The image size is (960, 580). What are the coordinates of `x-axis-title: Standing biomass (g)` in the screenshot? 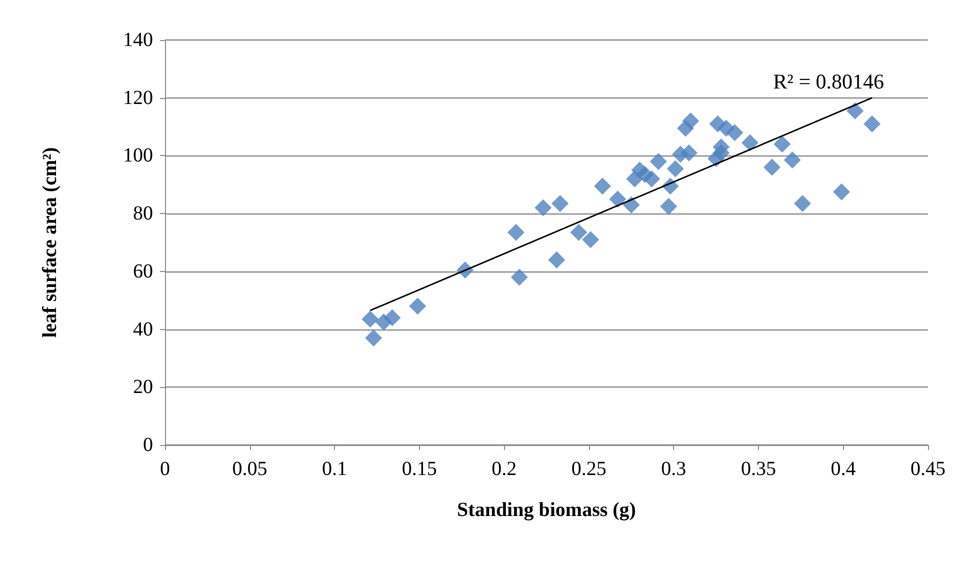 It's located at (546, 510).